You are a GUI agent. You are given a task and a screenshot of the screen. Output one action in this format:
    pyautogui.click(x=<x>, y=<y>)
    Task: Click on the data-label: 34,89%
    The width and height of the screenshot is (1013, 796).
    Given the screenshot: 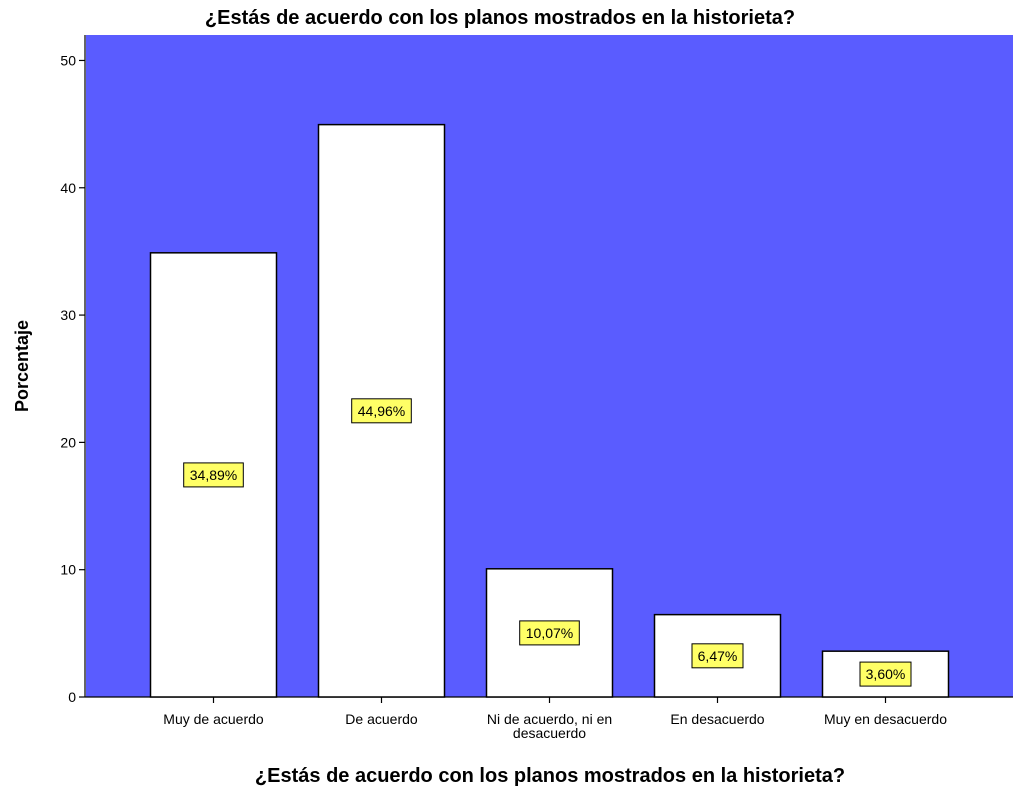 What is the action you would take?
    pyautogui.click(x=213, y=475)
    